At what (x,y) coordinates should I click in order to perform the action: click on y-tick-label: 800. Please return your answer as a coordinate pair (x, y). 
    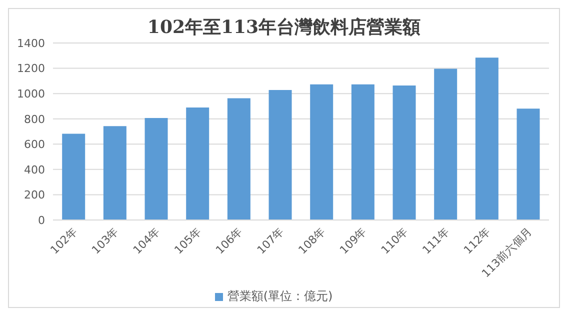
    Looking at the image, I should click on (34, 119).